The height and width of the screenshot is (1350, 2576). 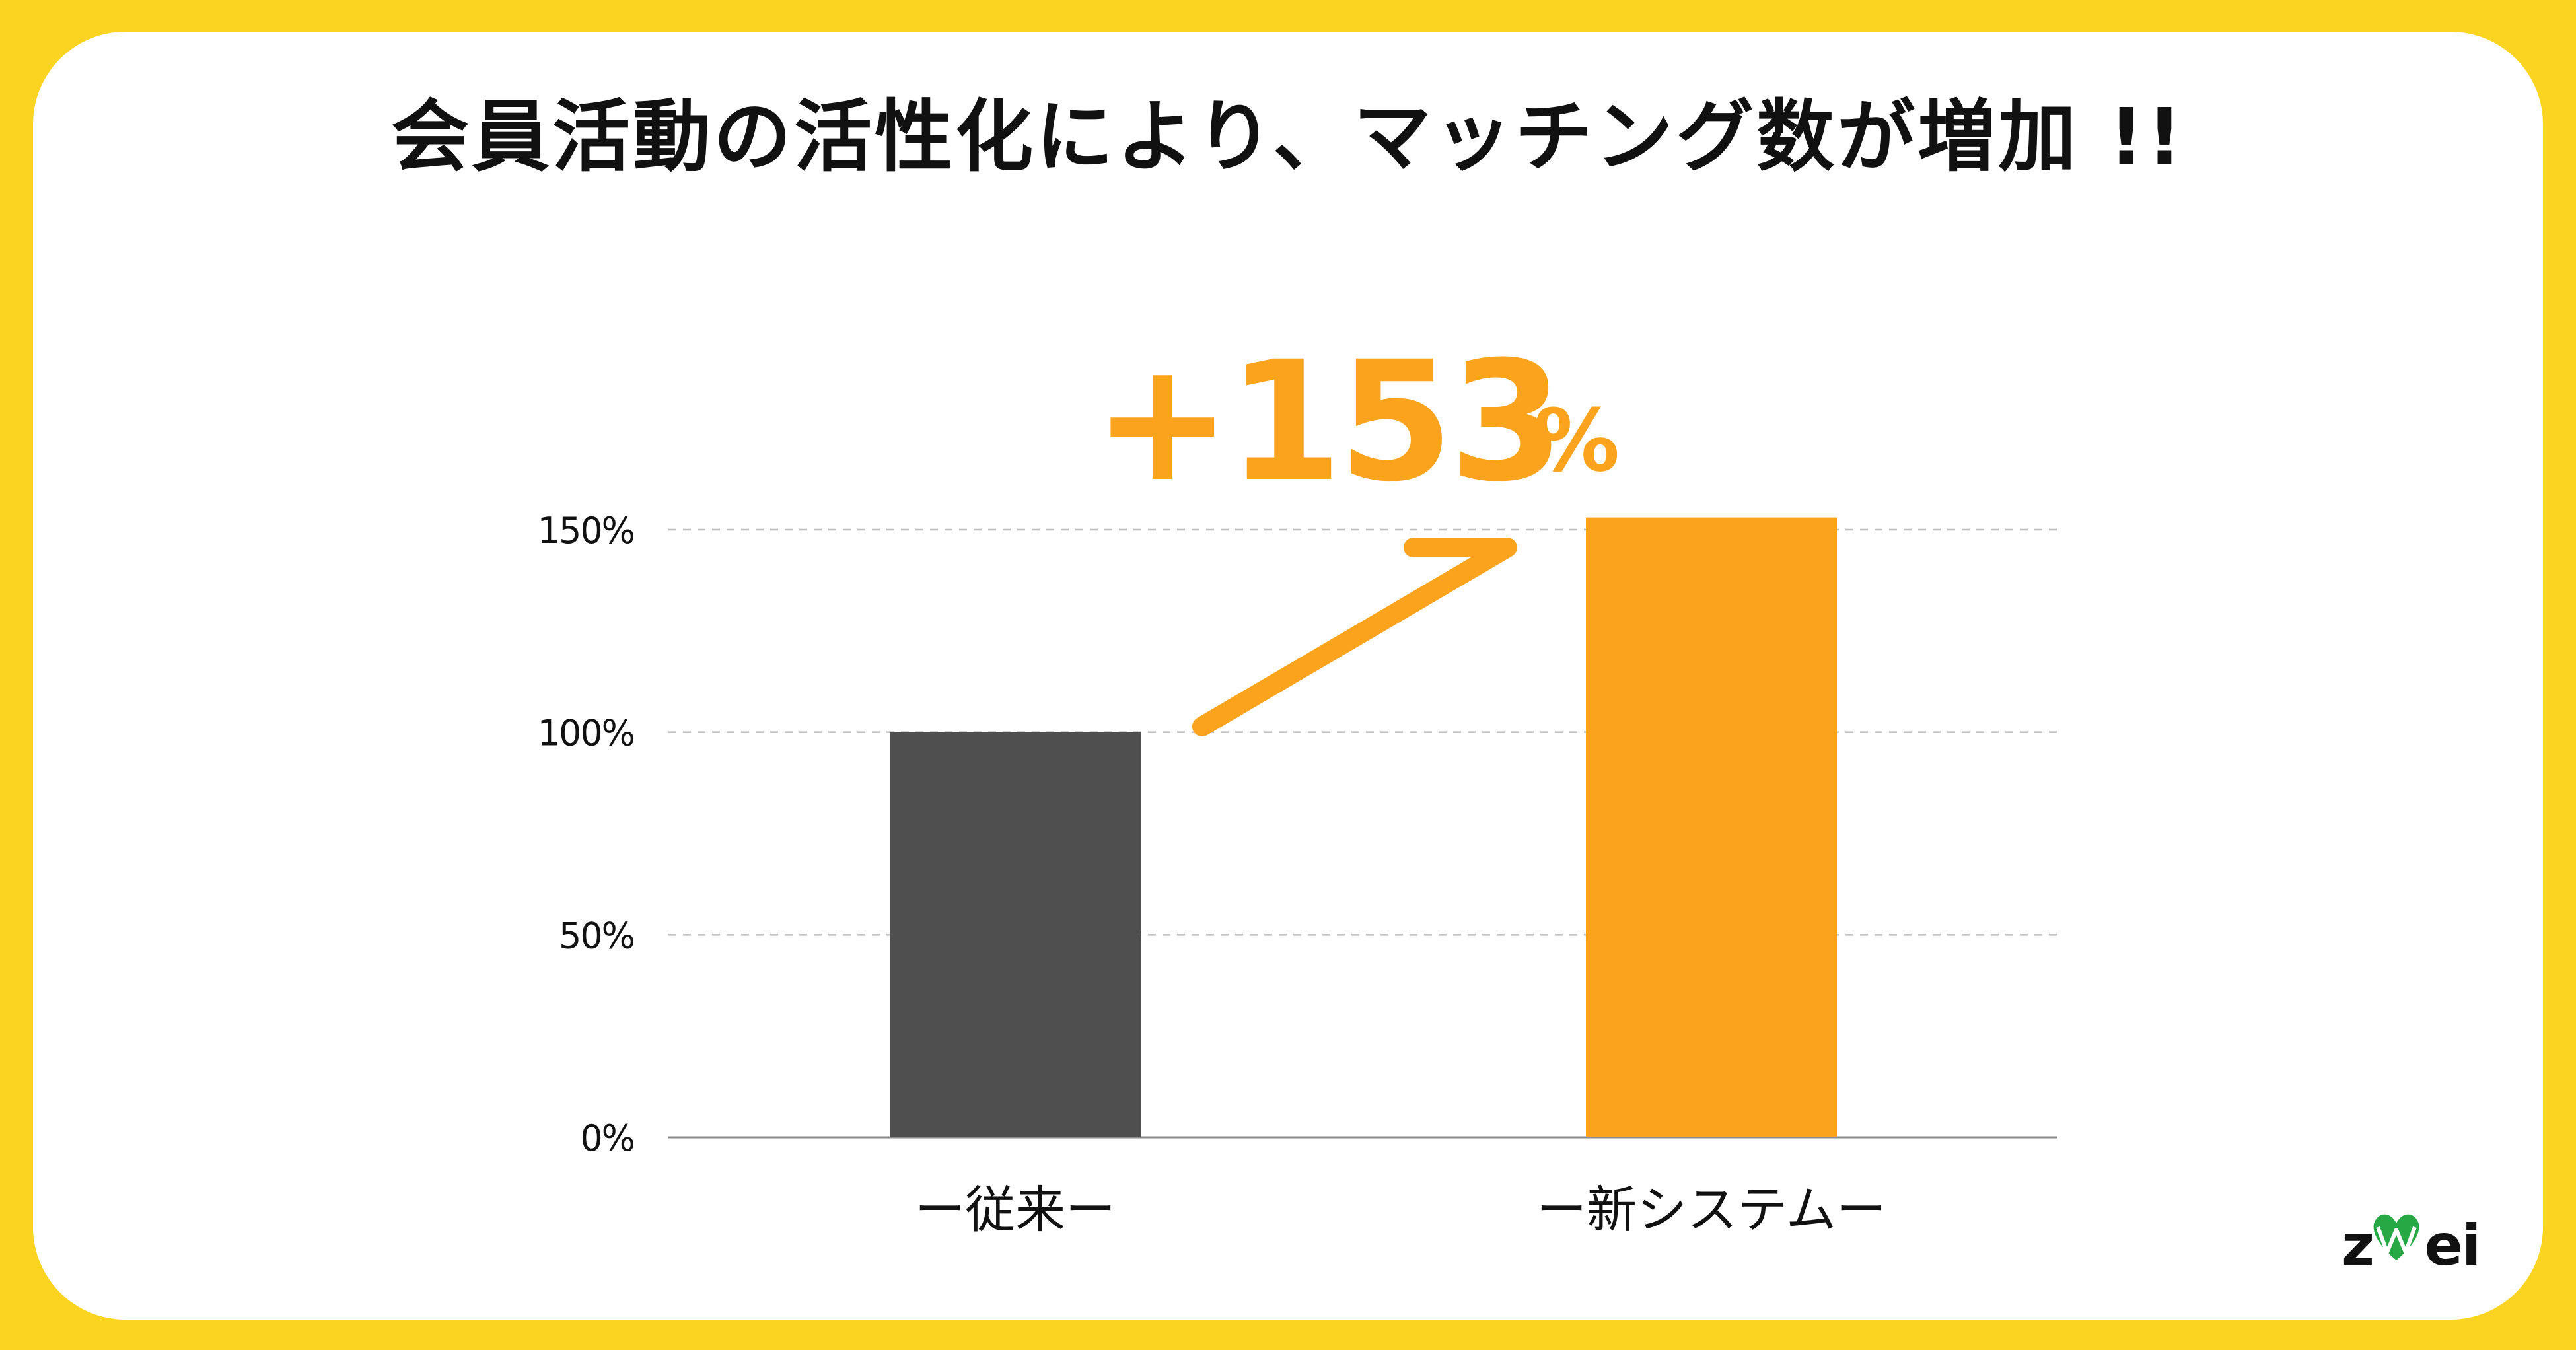 I want to click on y-tick-label: 0%, so click(x=607, y=1138).